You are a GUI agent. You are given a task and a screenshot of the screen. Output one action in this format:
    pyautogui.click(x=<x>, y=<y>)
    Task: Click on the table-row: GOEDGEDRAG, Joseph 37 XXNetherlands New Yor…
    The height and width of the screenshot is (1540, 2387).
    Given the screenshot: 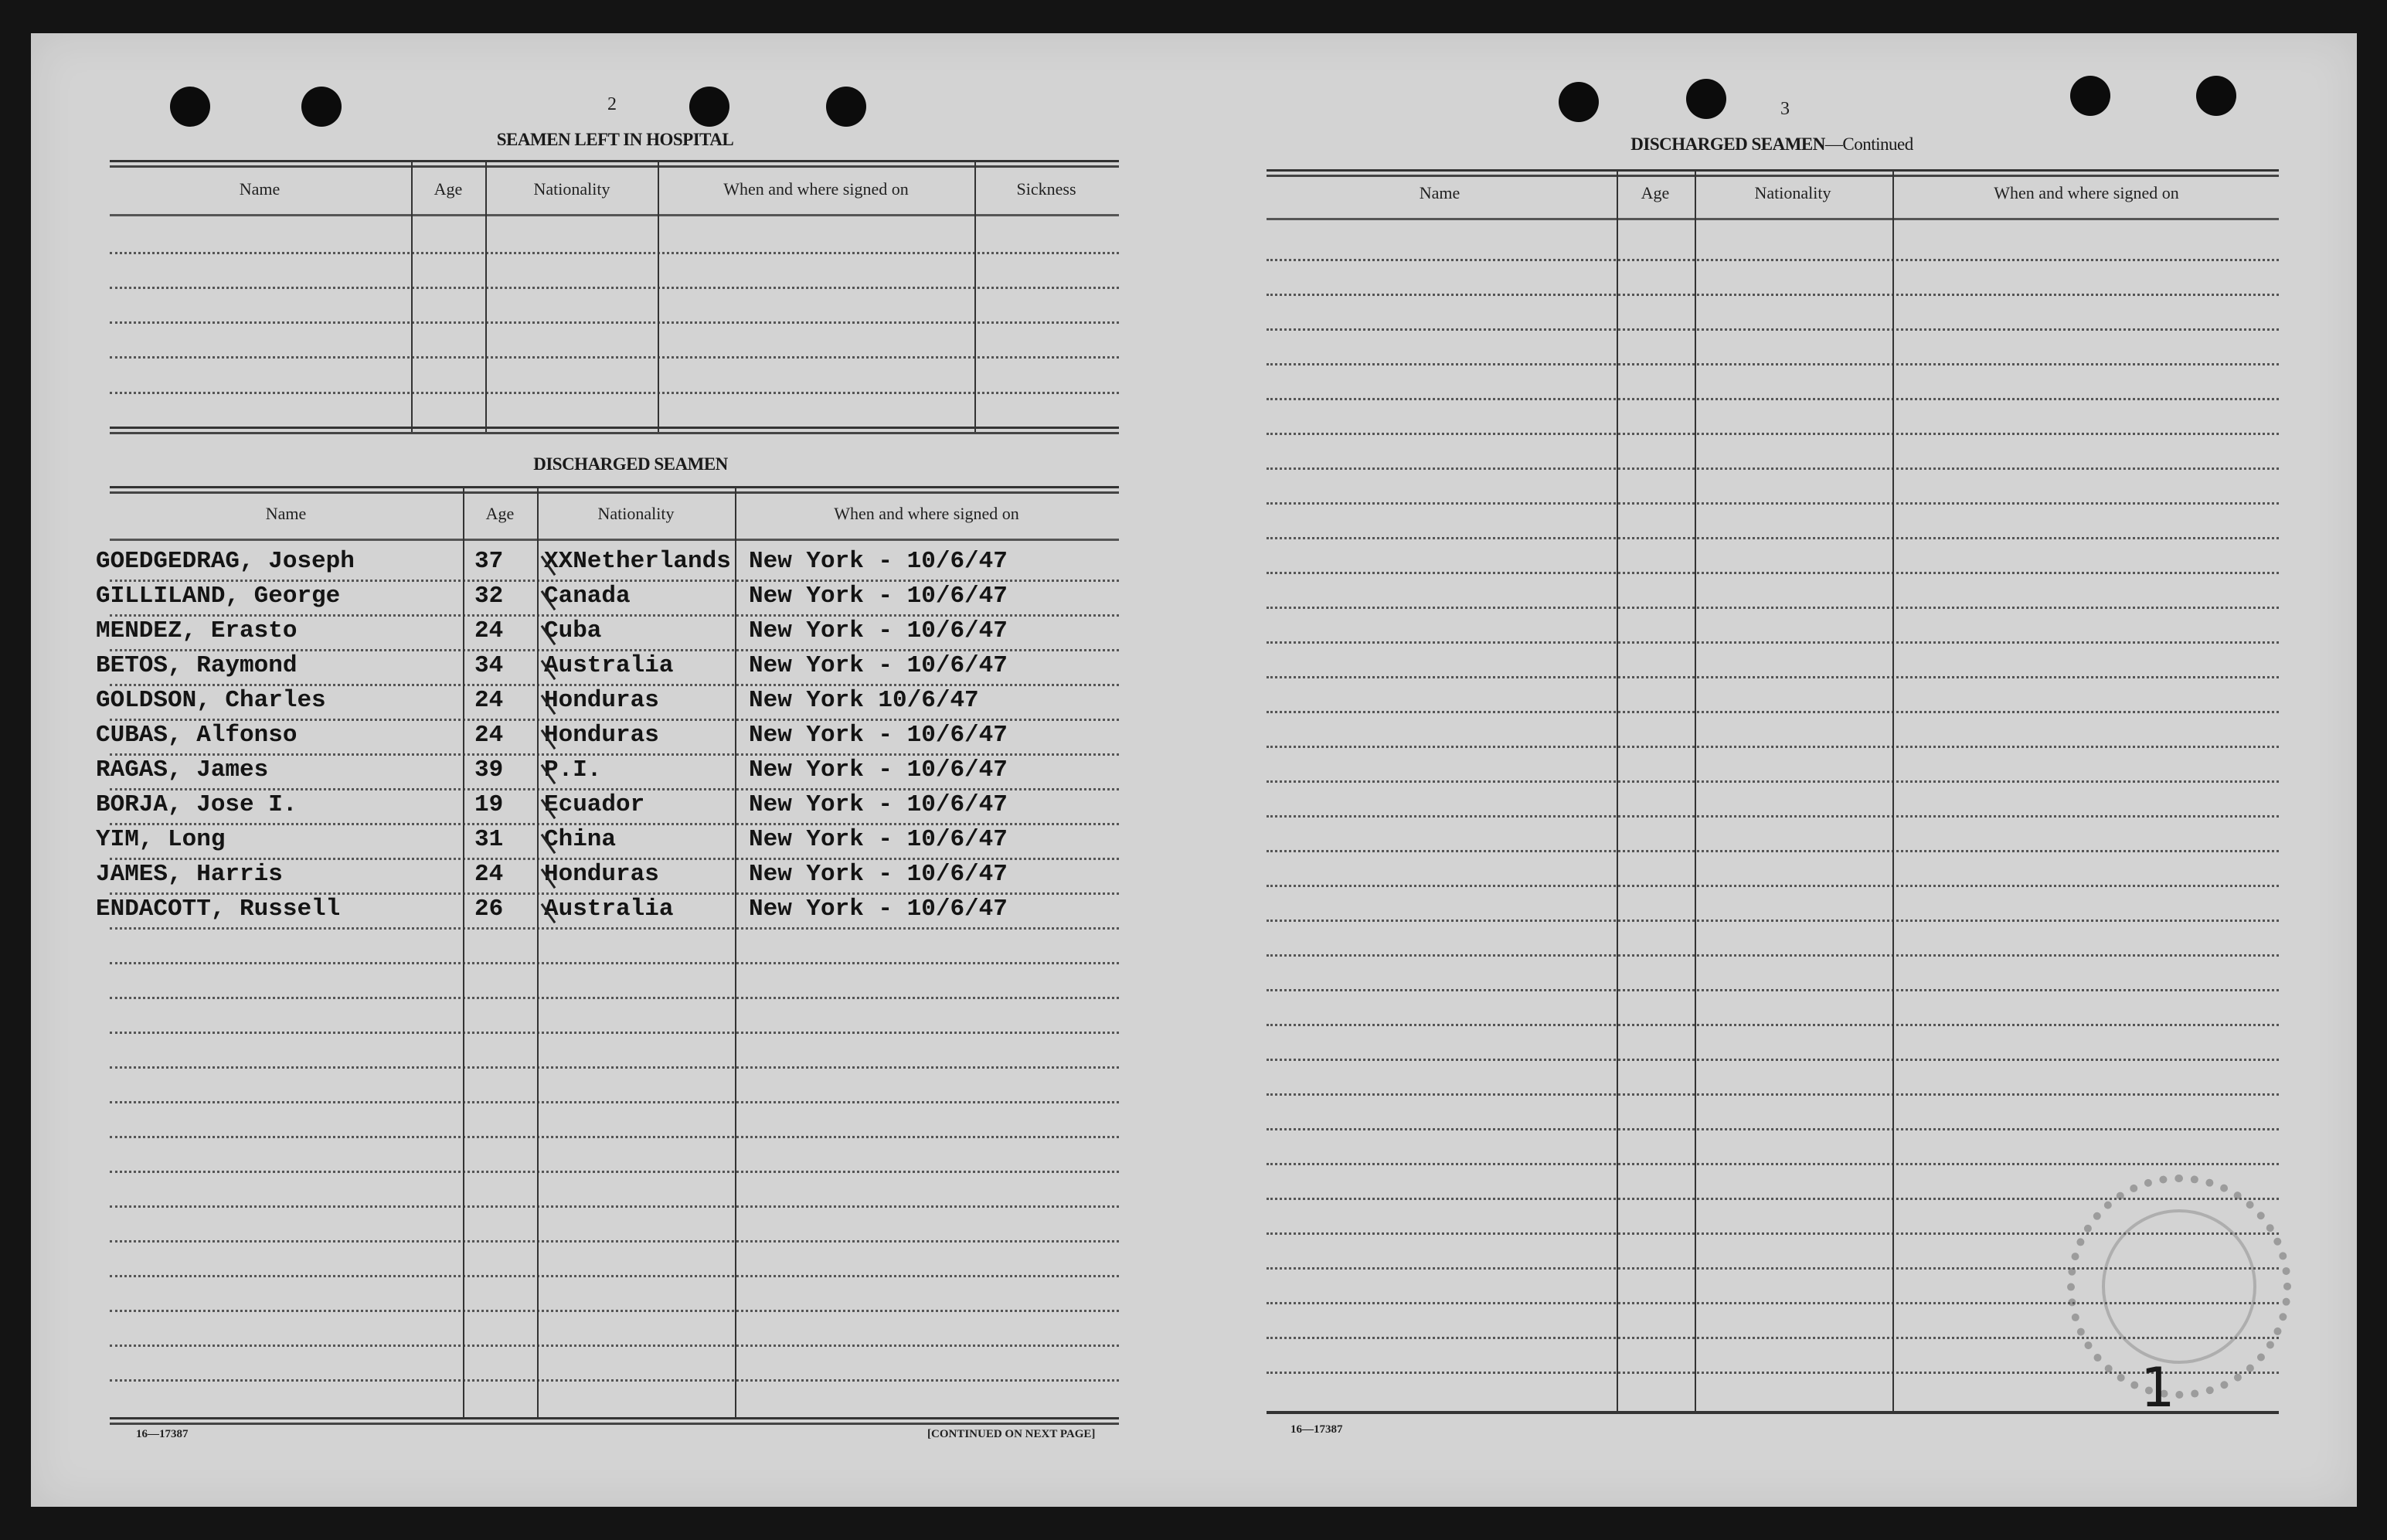 What is the action you would take?
    pyautogui.click(x=564, y=563)
    